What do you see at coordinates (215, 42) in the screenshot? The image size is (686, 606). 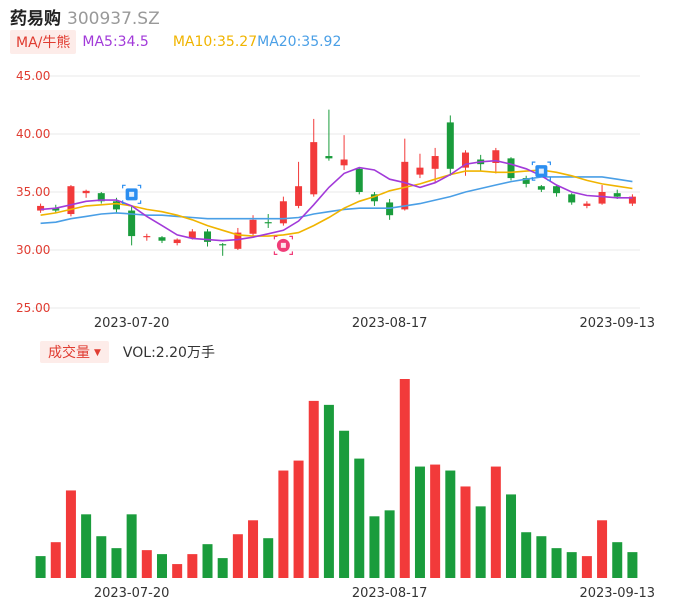 I see `ma10-value: MA10:35.27` at bounding box center [215, 42].